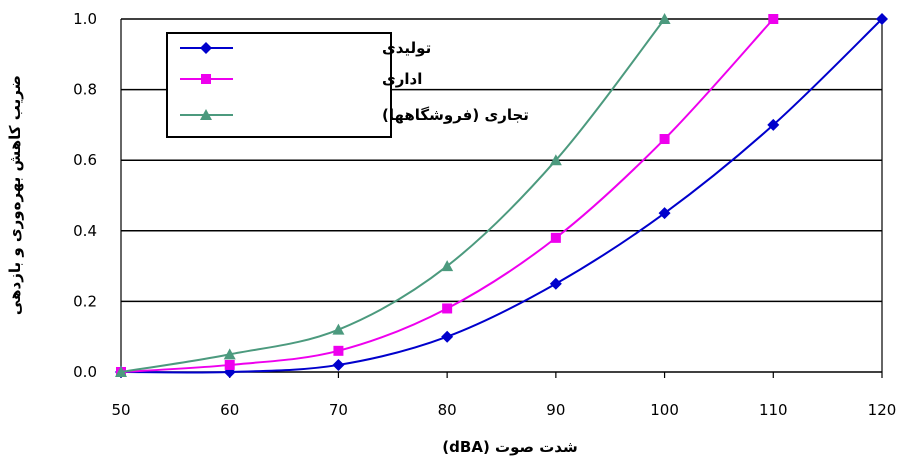  What do you see at coordinates (664, 410) in the screenshot?
I see `x-tick-label: 100` at bounding box center [664, 410].